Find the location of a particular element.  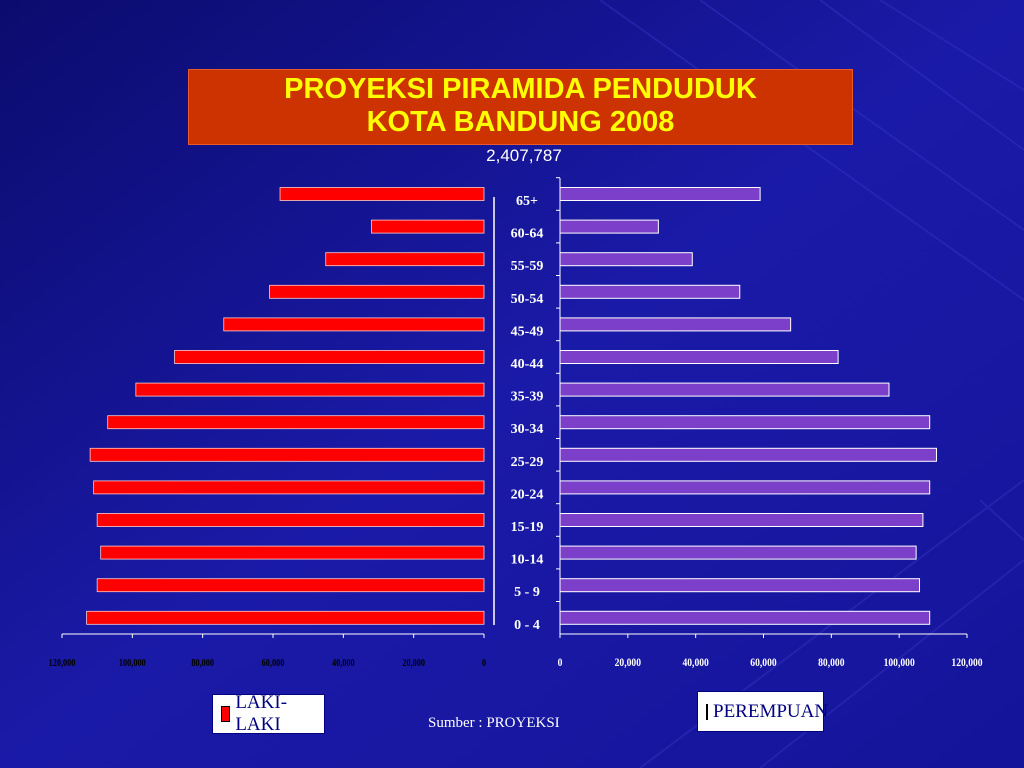

legend-male-swatch is located at coordinates (226, 714).